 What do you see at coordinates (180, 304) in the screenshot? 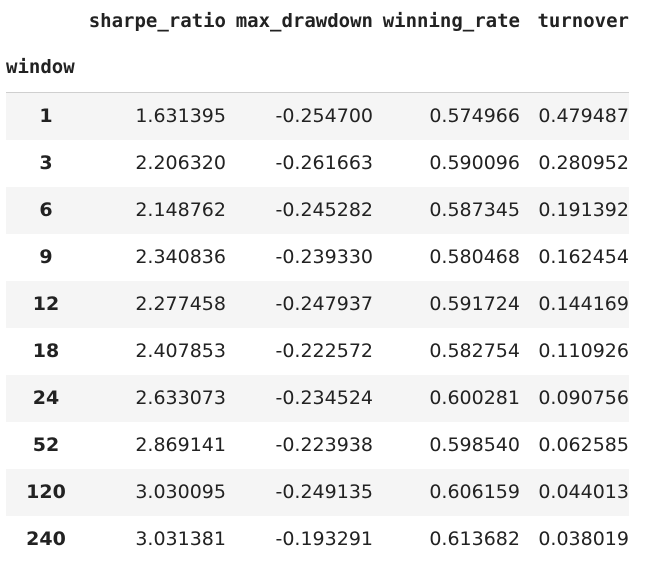
I see `sharpe-ratio-cell: 2.277458` at bounding box center [180, 304].